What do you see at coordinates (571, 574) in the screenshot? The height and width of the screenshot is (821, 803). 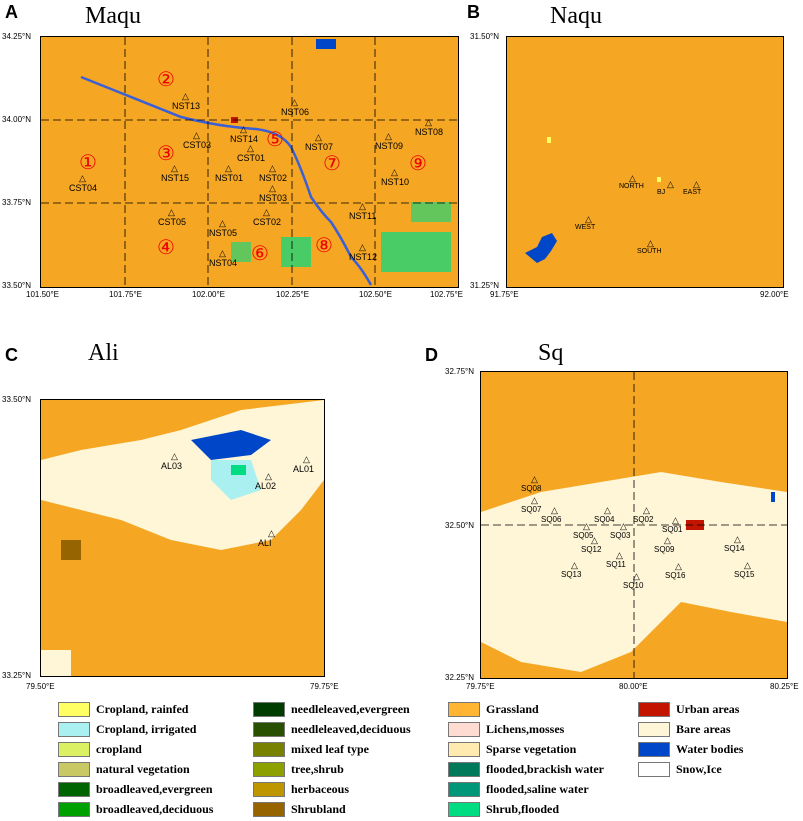 I see `station-label: SQ13` at bounding box center [571, 574].